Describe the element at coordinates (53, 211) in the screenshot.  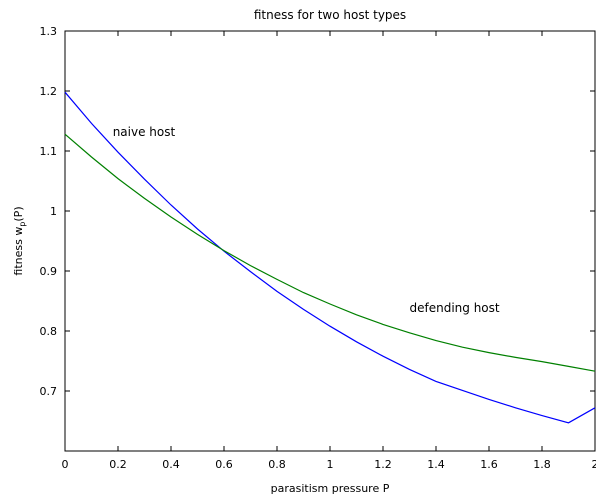
I see `y-tick-label: 1` at that location.